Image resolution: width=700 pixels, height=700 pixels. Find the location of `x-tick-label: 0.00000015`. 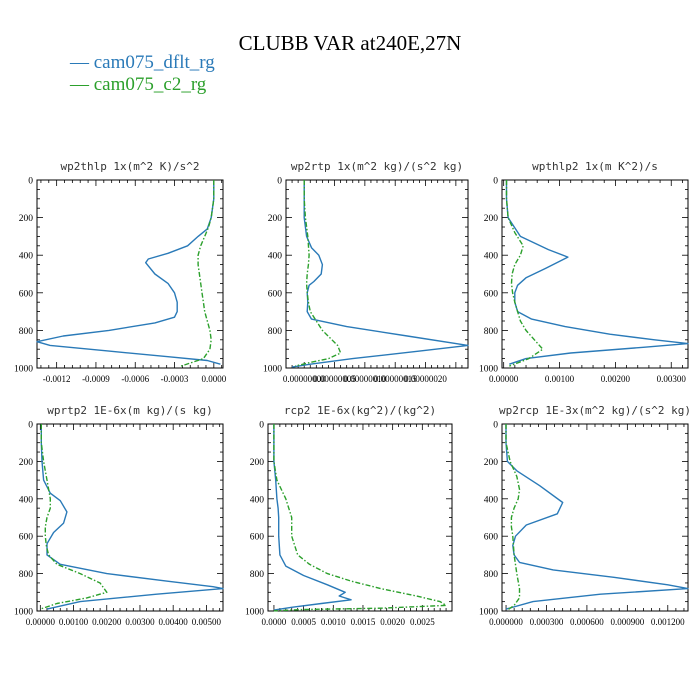

x-tick-label: 0.00000015 is located at coordinates (395, 379).